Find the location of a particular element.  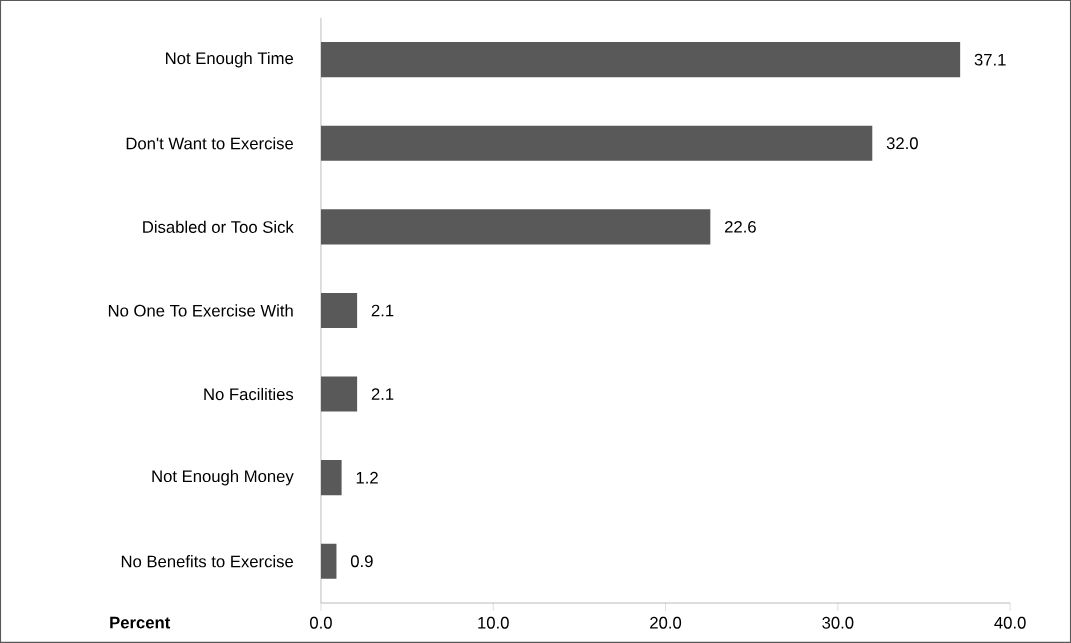

y-tick-label: Not Enough Time is located at coordinates (230, 59).